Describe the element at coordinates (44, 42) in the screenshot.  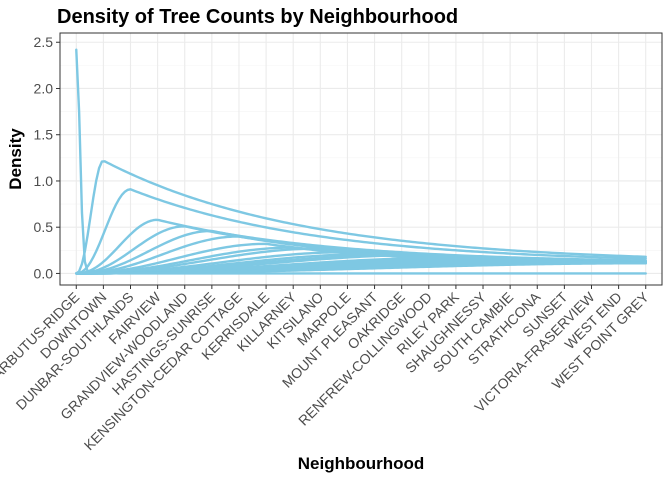
I see `y-tick-label: 2.5` at that location.